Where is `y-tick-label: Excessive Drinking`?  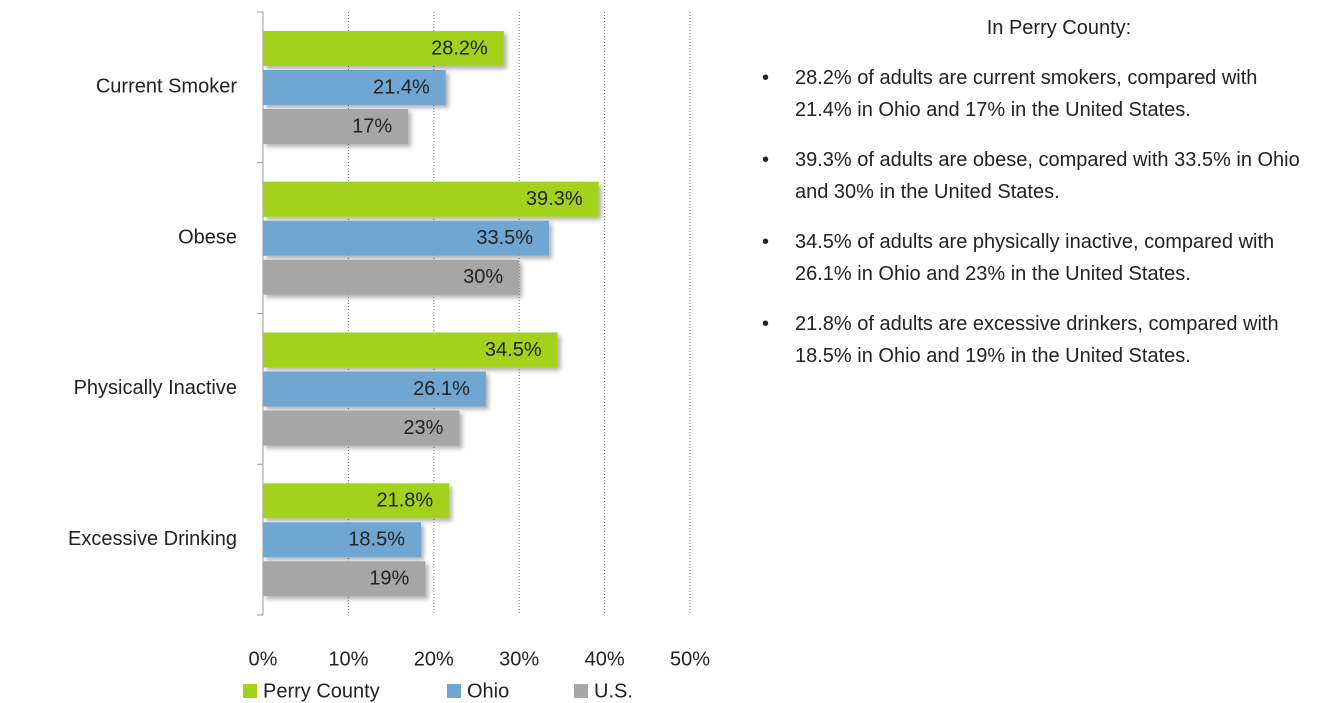 y-tick-label: Excessive Drinking is located at coordinates (152, 539).